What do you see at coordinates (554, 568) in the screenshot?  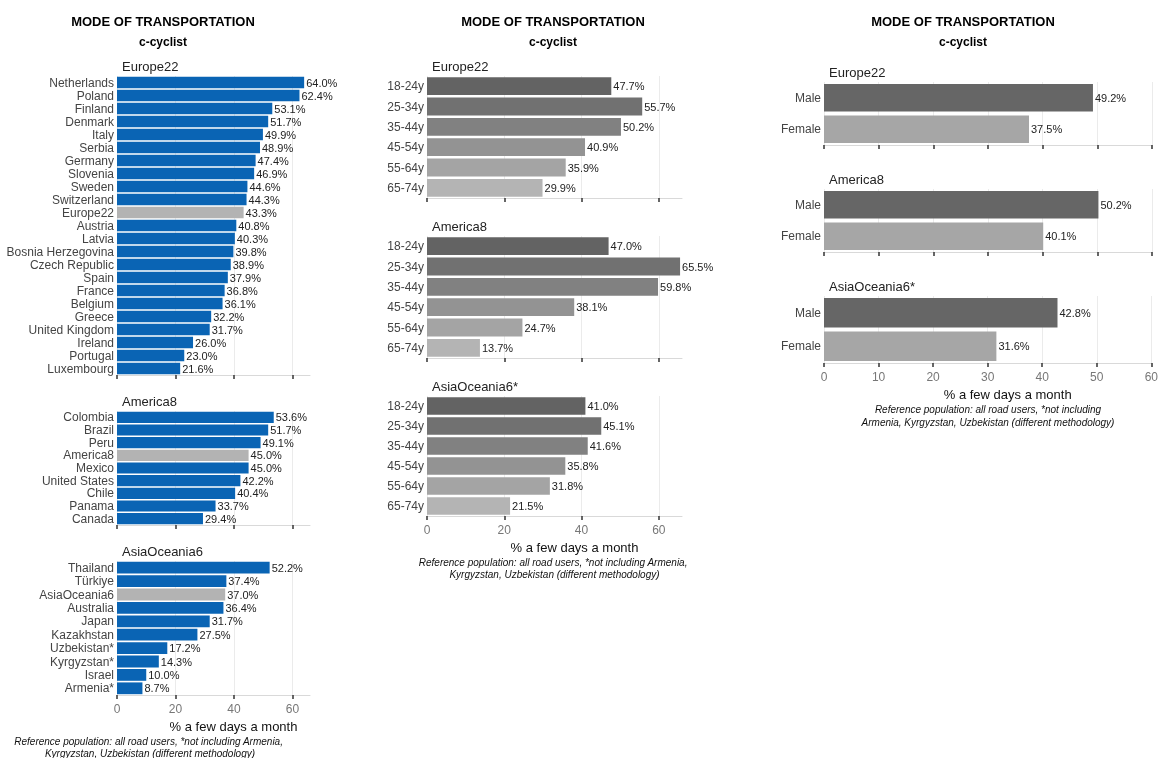 I see `text: Reference population: all road users, *not including Armenia, Kyrgyzstan, Uzbekistan (different methodology)` at bounding box center [554, 568].